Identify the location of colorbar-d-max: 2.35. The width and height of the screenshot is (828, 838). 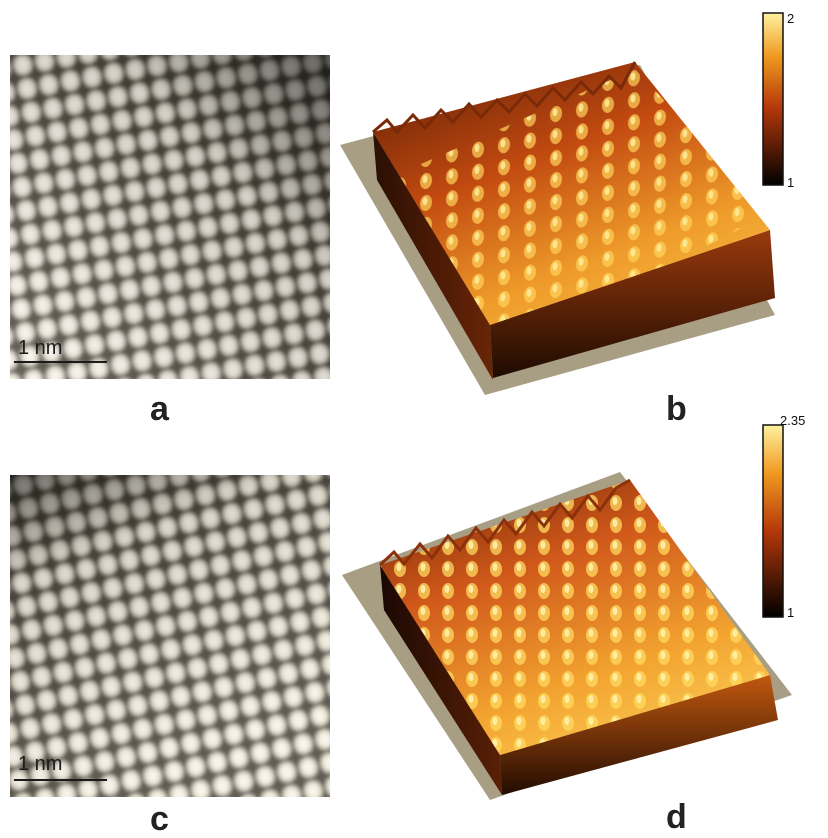
(793, 420).